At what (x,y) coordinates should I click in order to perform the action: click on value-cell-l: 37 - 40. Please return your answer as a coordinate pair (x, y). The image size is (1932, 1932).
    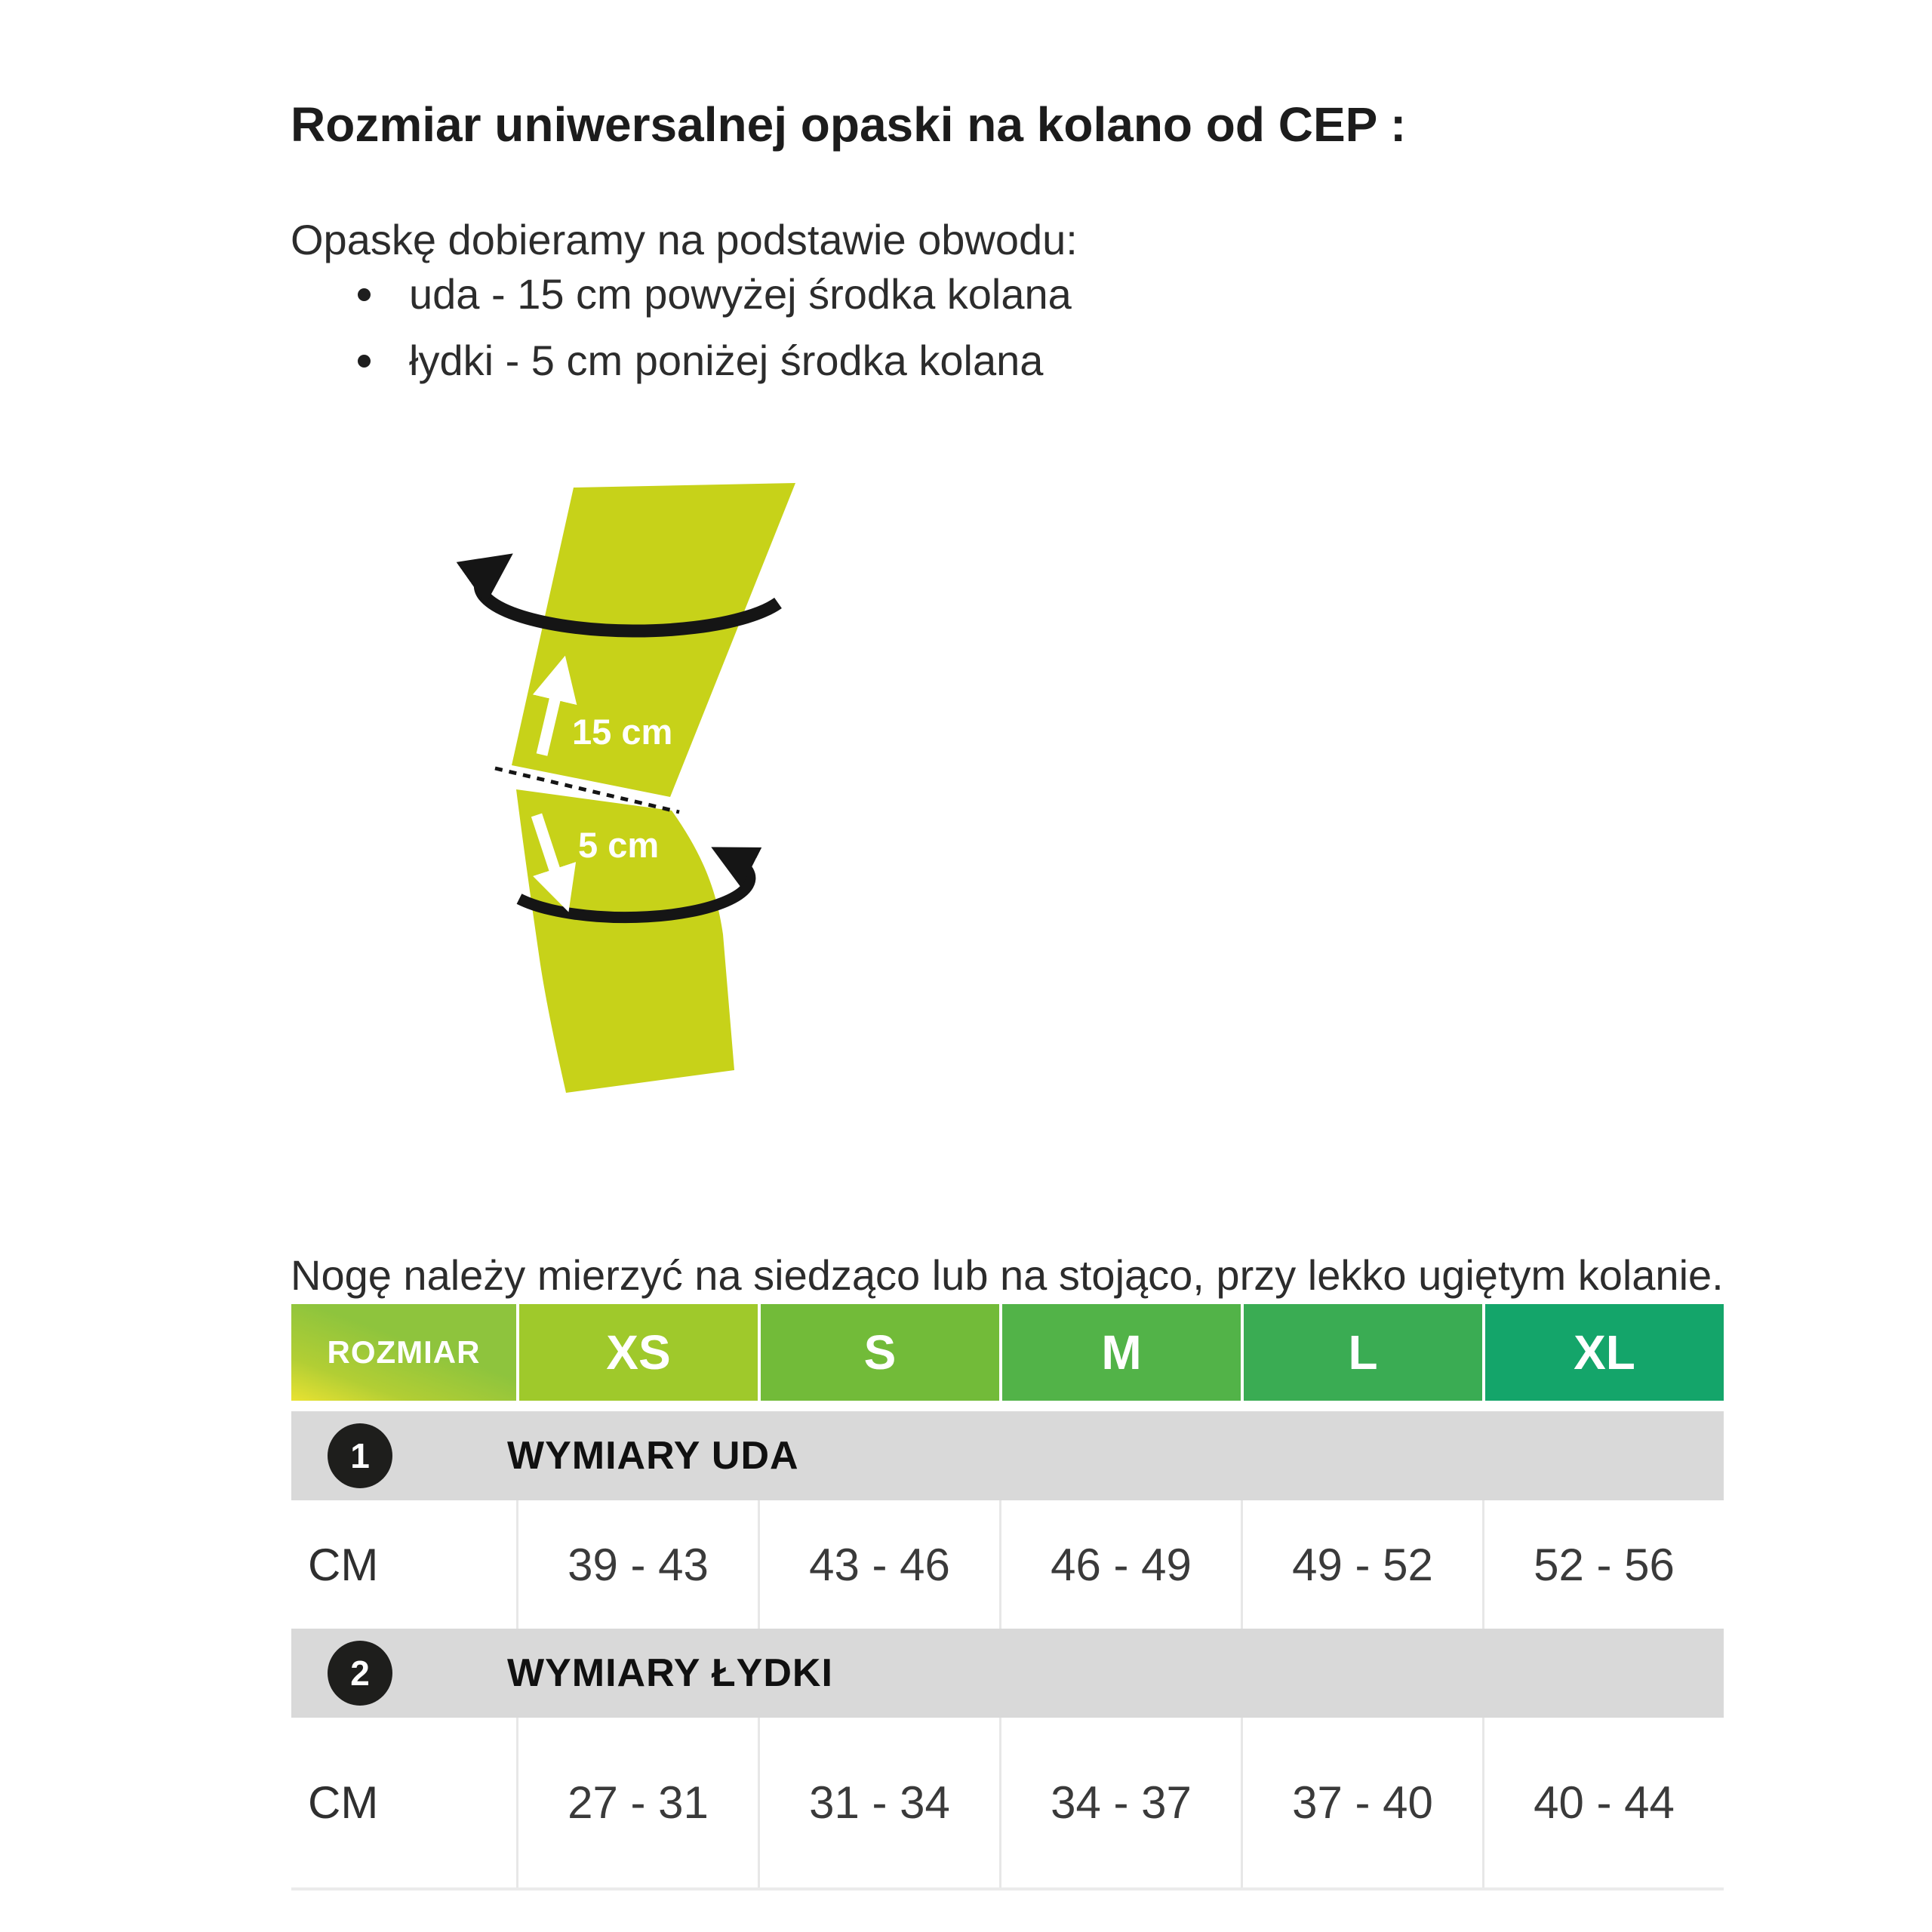
    Looking at the image, I should click on (1361, 1802).